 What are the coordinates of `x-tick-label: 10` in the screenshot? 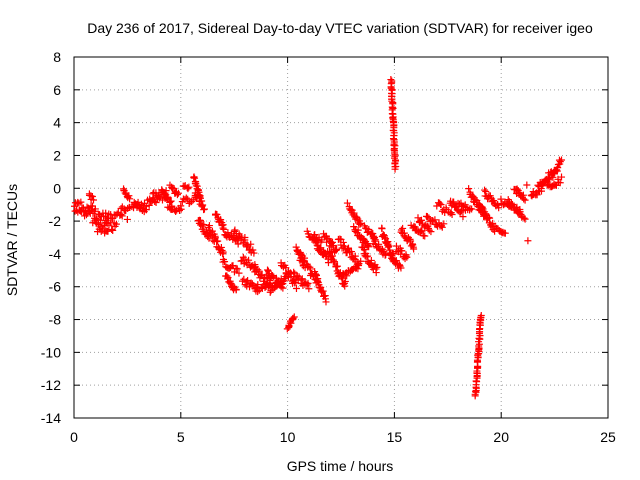 It's located at (288, 437).